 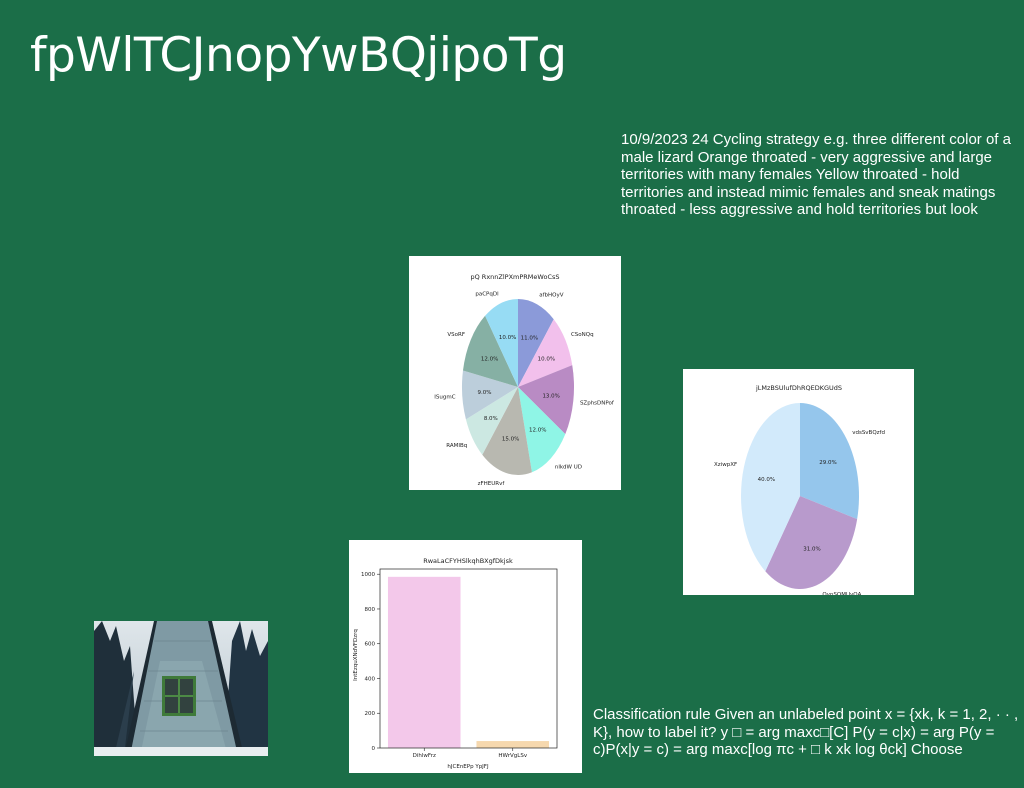 I want to click on y-tick-label: 400, so click(x=370, y=679).